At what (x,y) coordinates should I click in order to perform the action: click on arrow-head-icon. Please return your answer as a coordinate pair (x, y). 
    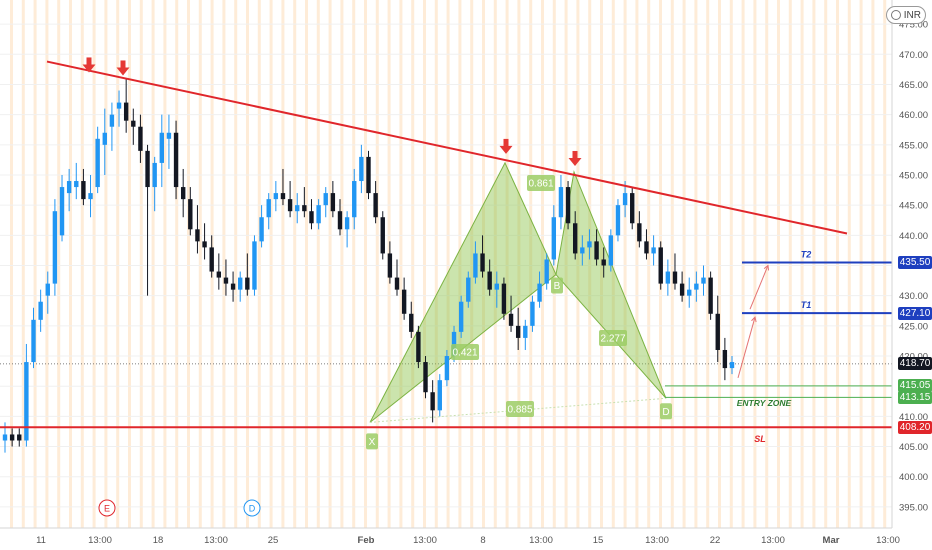
    Looking at the image, I should click on (754, 319).